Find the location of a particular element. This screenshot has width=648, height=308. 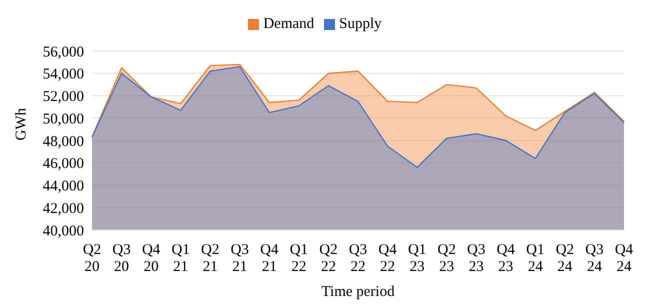

x-axis-title: Time period is located at coordinates (358, 292).